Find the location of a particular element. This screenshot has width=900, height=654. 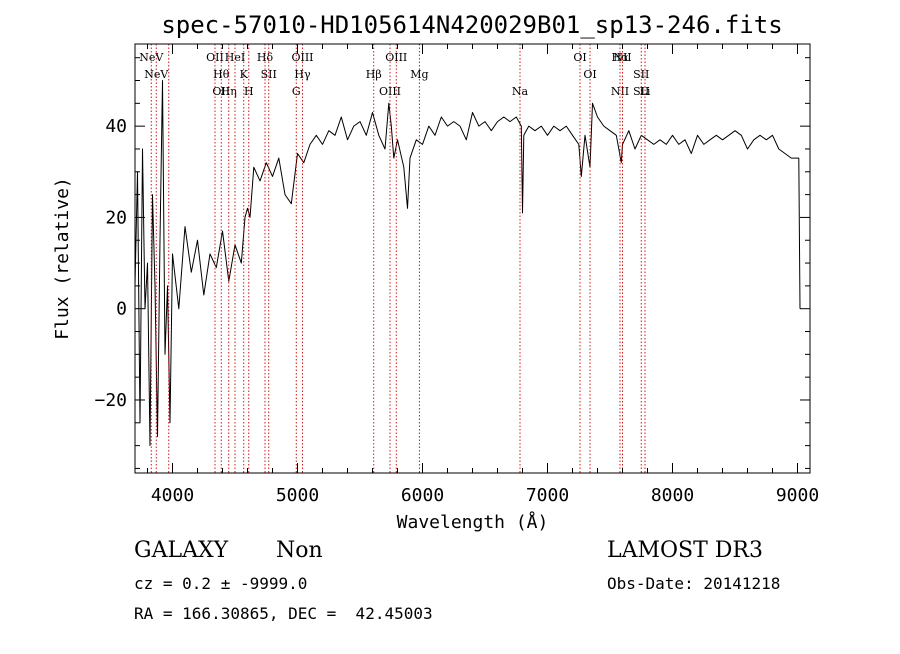

ra-dec-text: RA = 166.30865, DEC = 42.45003 is located at coordinates (283, 613).